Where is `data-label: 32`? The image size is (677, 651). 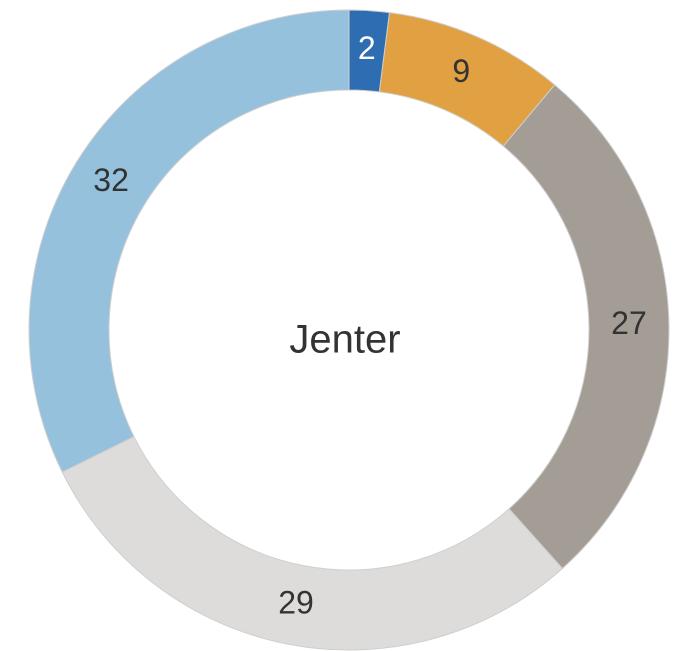
data-label: 32 is located at coordinates (111, 180).